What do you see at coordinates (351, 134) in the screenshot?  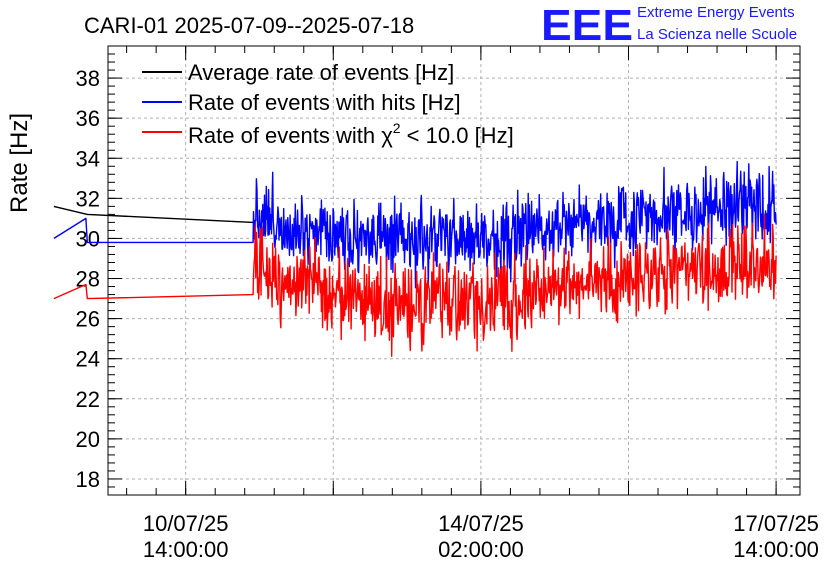 I see `legend-label-chi2: Rate of events with χ2 < 10.0 [Hz]` at bounding box center [351, 134].